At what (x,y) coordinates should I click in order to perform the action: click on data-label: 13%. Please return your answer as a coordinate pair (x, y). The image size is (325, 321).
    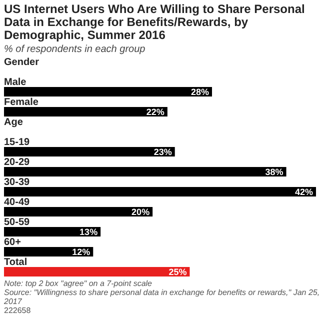
    Looking at the image, I should click on (89, 231).